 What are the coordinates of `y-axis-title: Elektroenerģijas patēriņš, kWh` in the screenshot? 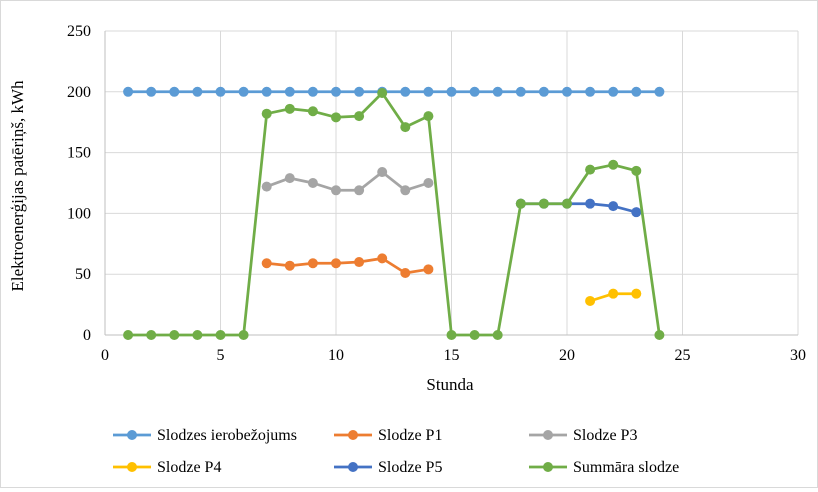 It's located at (17, 186).